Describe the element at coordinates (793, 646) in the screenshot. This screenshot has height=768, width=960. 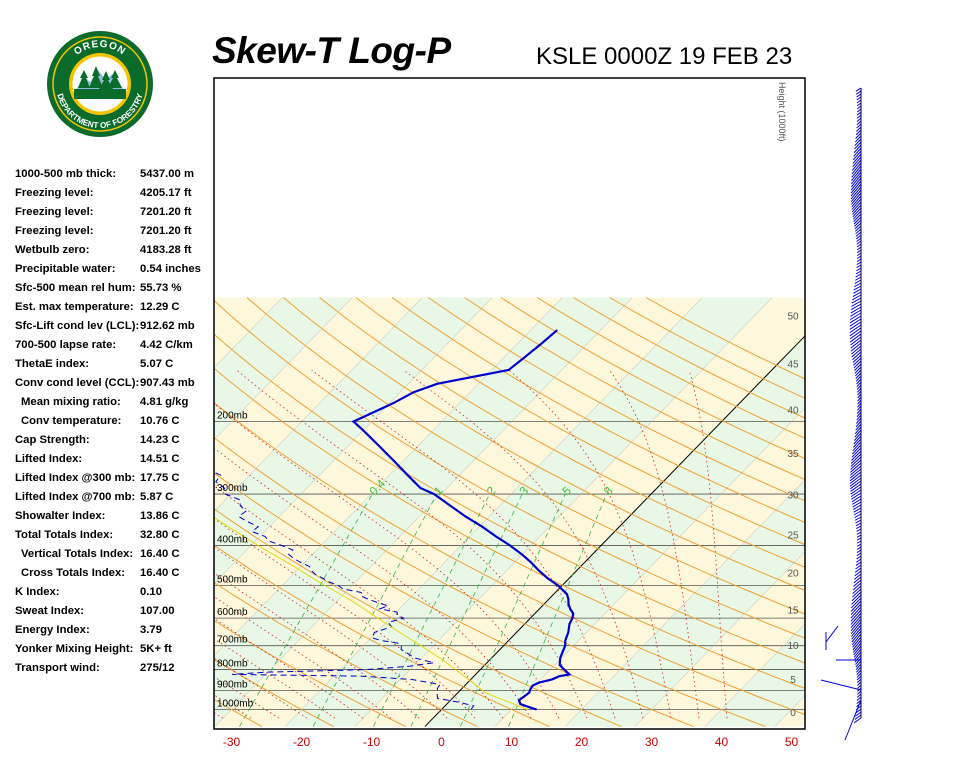
I see `height-tick-label: 10` at that location.